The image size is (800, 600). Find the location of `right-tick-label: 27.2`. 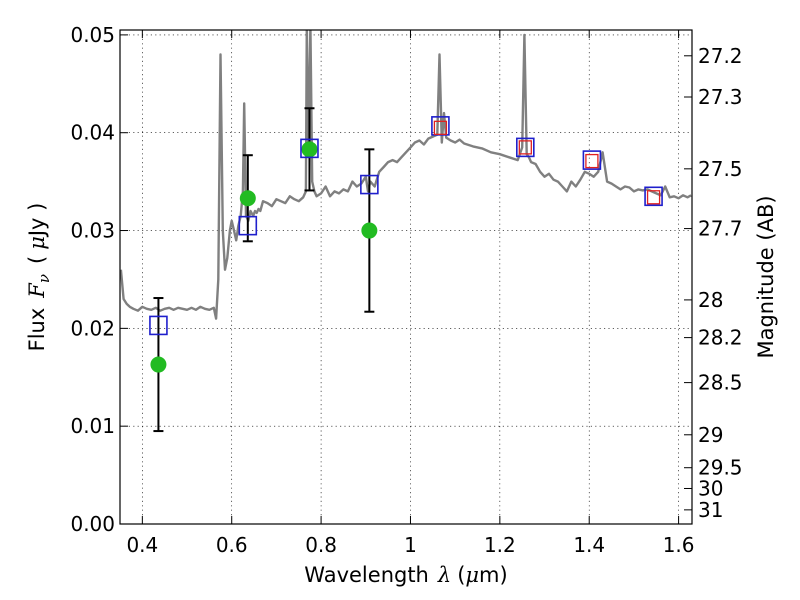

right-tick-label: 27.2 is located at coordinates (720, 56).